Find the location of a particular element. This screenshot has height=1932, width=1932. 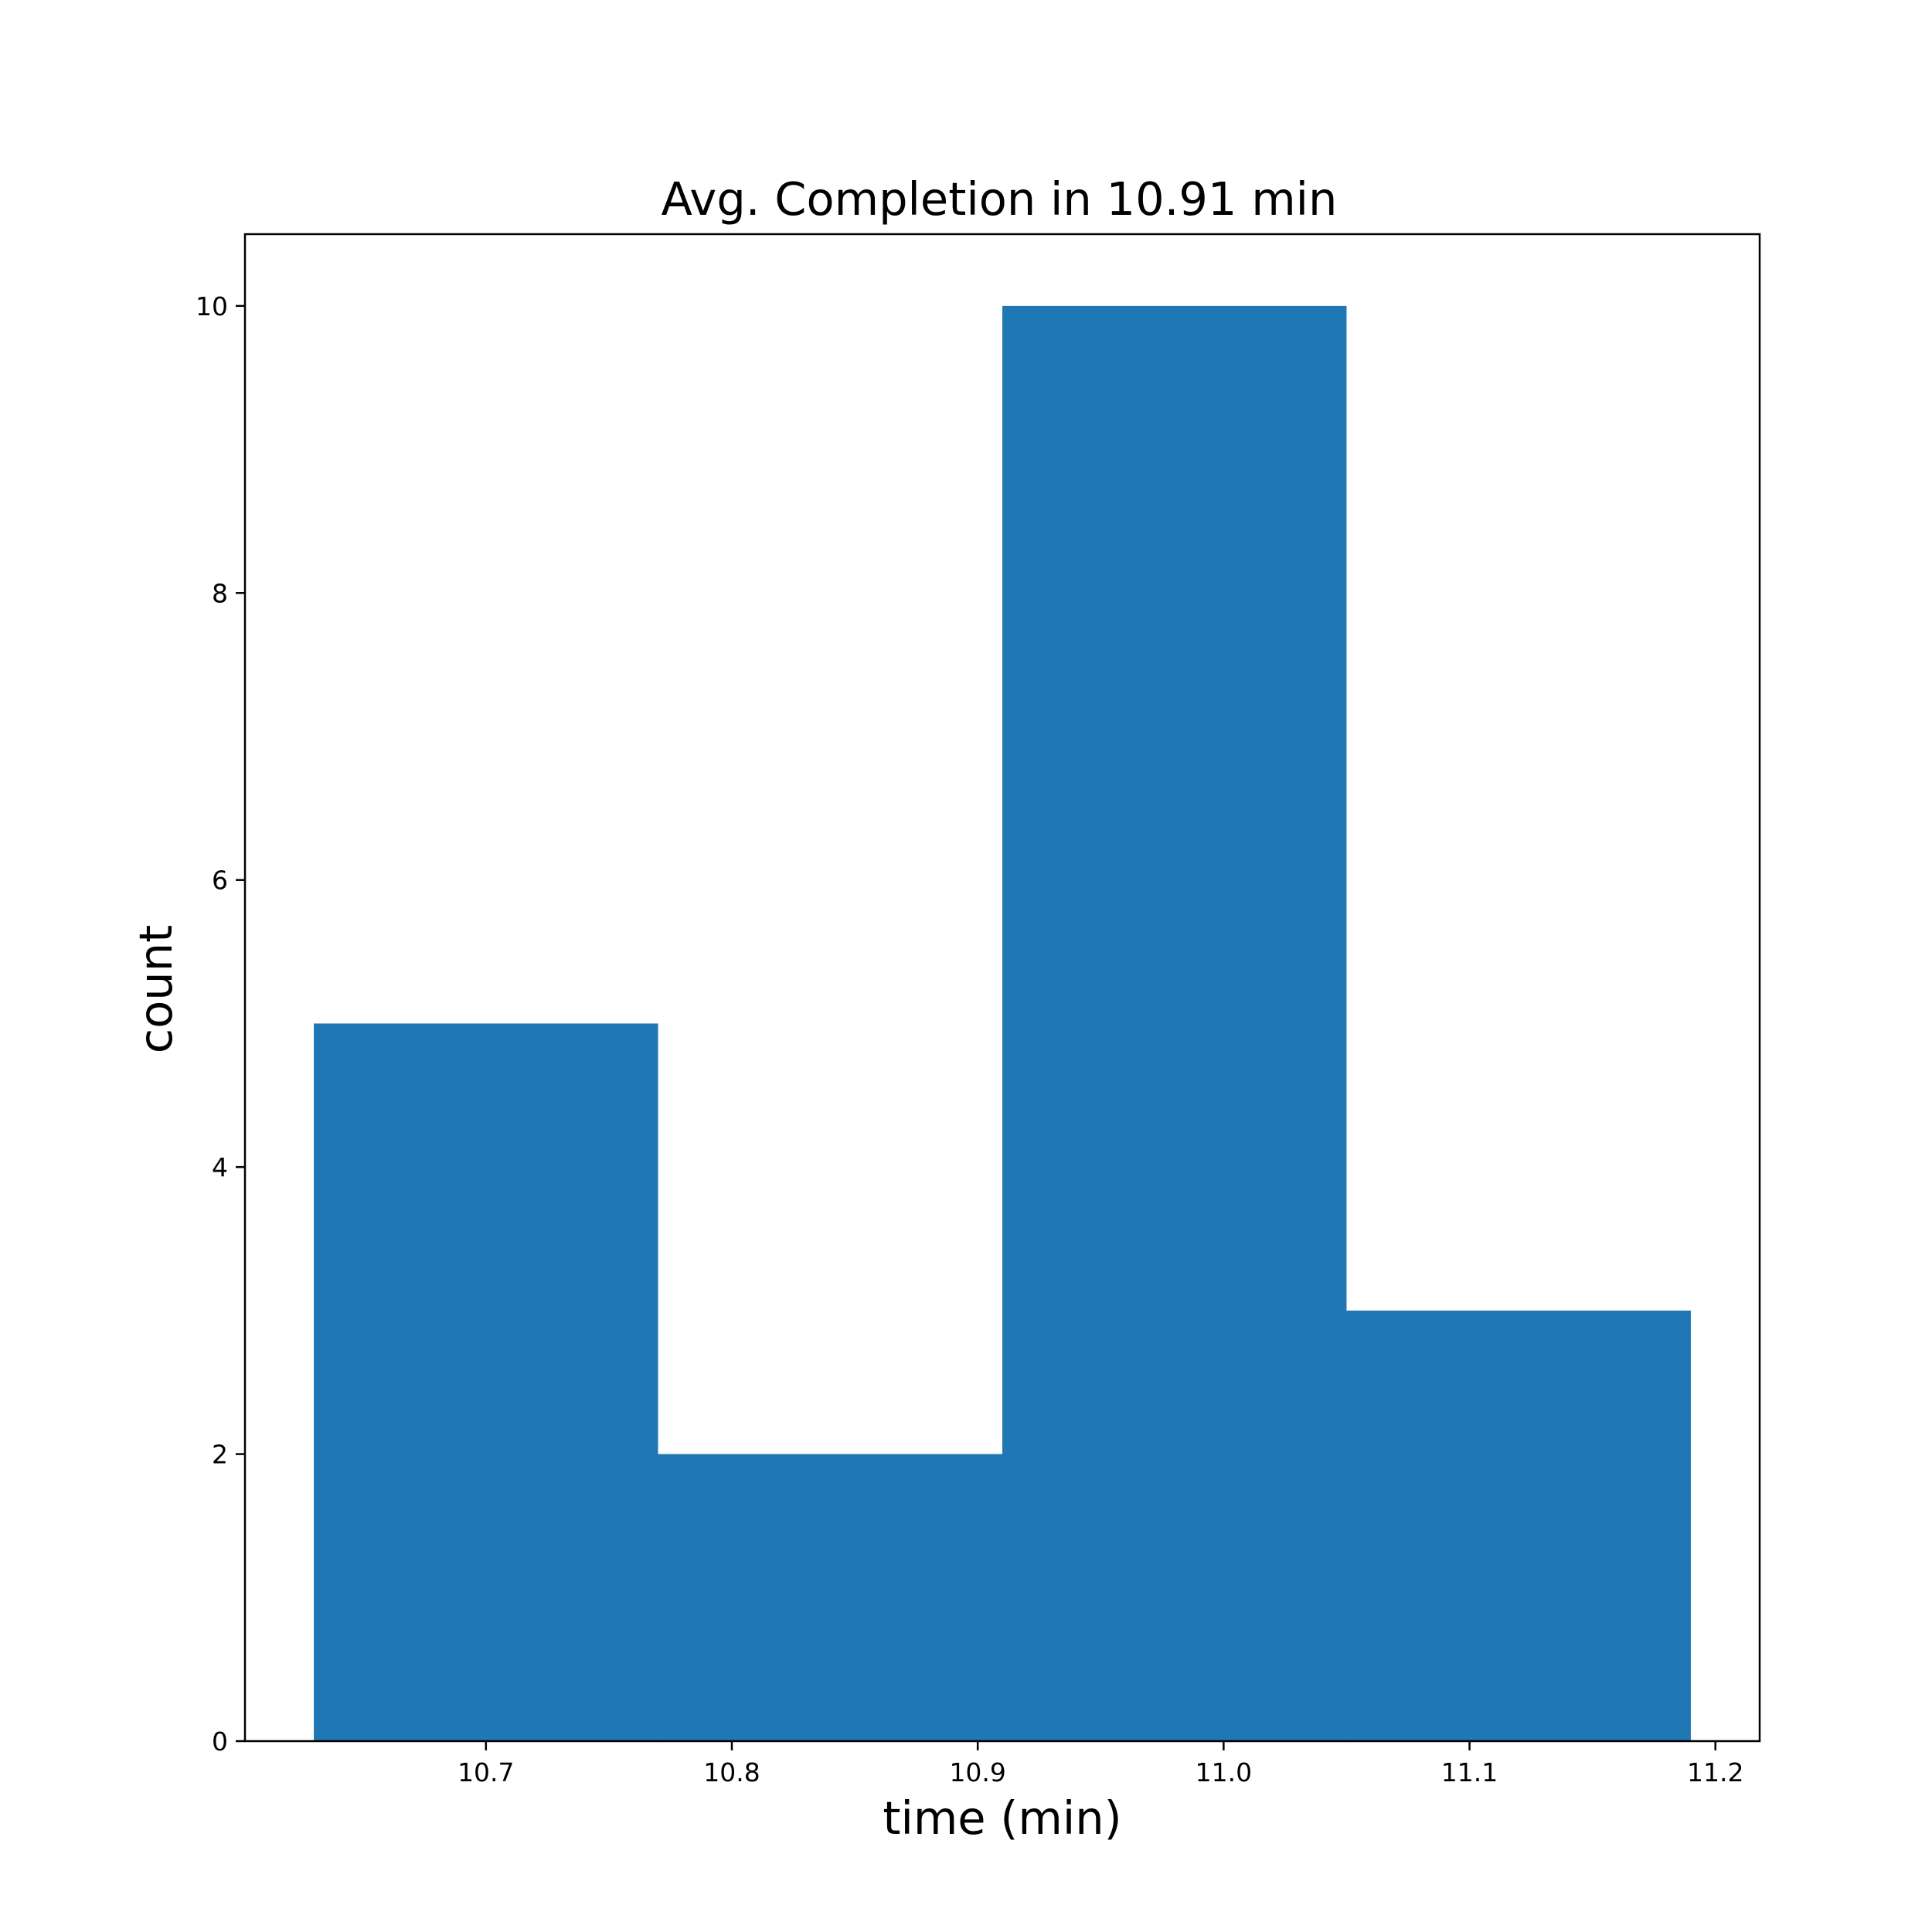

y-tick-label-6: 10 is located at coordinates (212, 306).